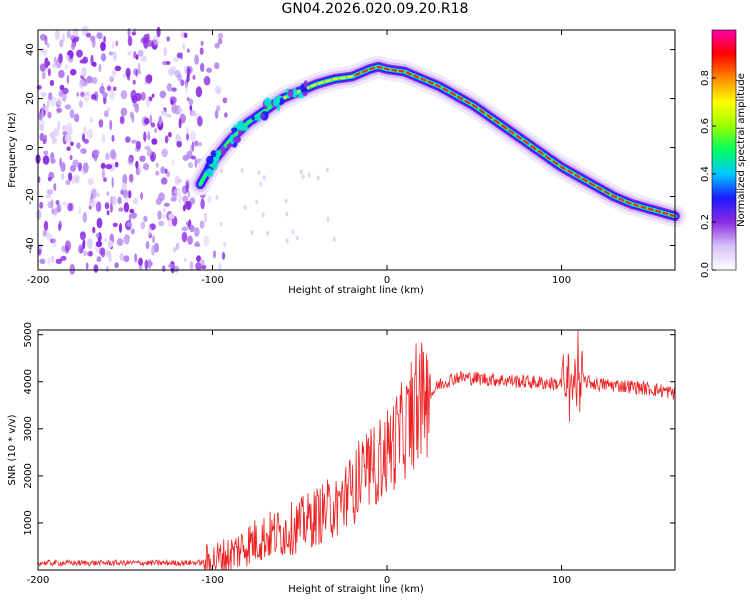  Describe the element at coordinates (12, 449) in the screenshot. I see `snr-ylabel: SNR (10 * v/v)` at that location.